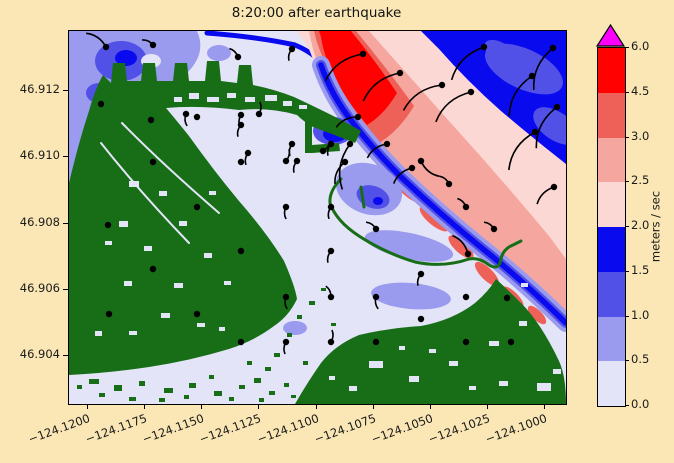 The image size is (674, 463). Describe the element at coordinates (640, 46) in the screenshot. I see `colorbar-tick-label: 6.0` at that location.